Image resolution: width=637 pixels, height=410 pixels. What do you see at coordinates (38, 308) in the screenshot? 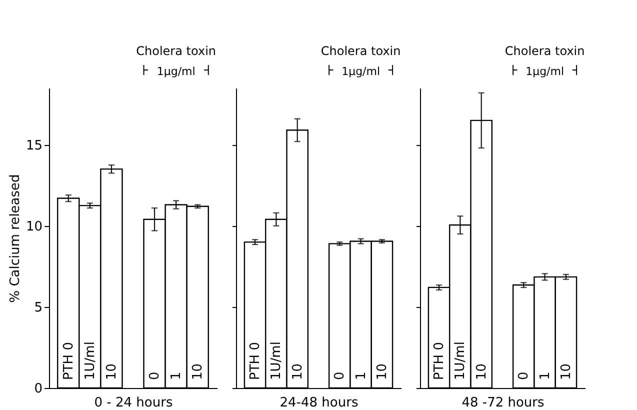
I see `y-tick-label: 5` at bounding box center [38, 308].